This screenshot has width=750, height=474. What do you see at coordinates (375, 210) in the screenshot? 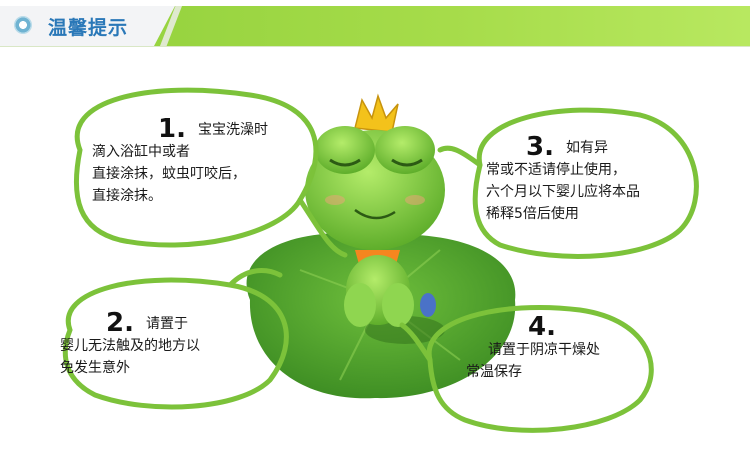
I see `frog-mascot` at bounding box center [375, 210].